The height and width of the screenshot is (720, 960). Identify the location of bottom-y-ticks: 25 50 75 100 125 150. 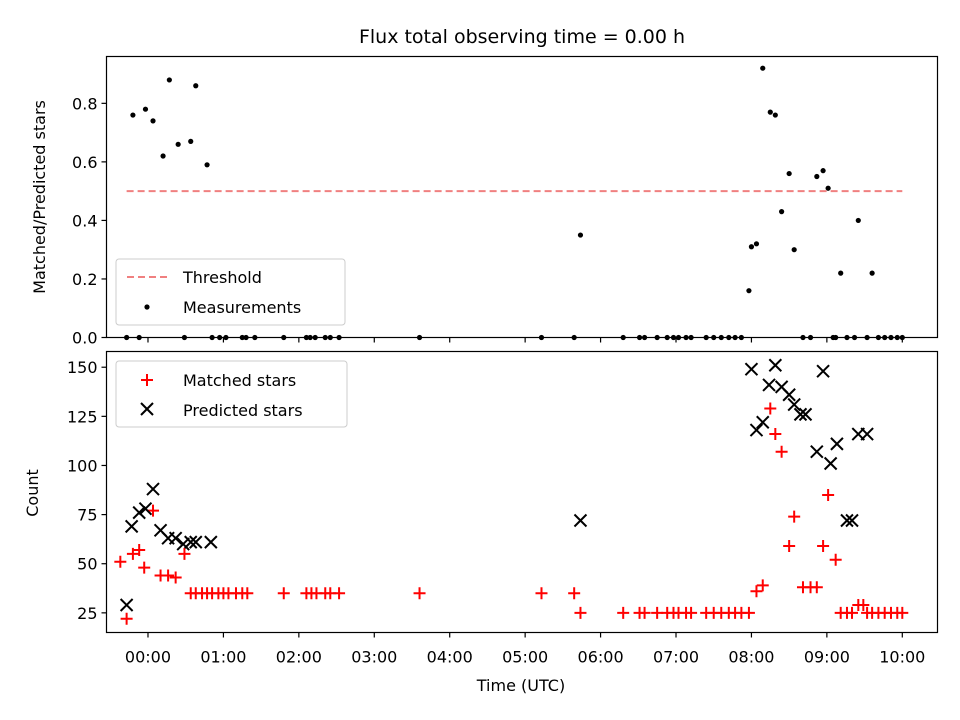
(87, 490).